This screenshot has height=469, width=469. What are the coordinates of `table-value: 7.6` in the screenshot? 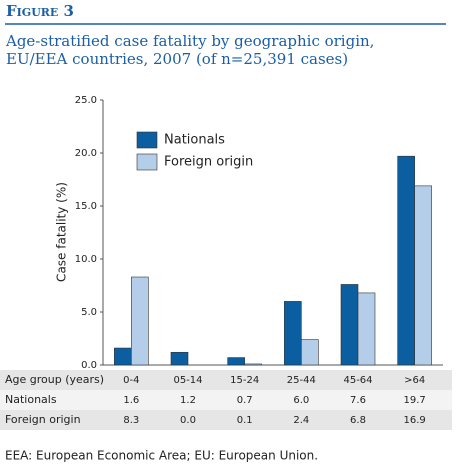 It's located at (358, 400).